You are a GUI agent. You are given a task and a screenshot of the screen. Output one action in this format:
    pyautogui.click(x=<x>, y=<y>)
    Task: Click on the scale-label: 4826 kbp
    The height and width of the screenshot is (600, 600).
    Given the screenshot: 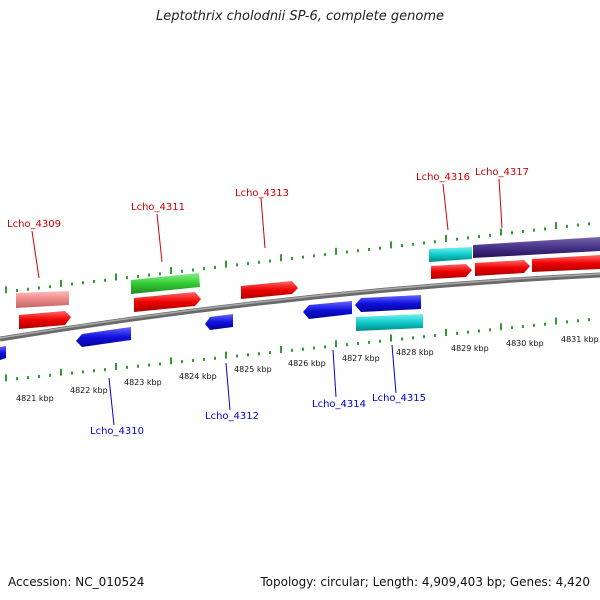 What is the action you would take?
    pyautogui.click(x=307, y=363)
    